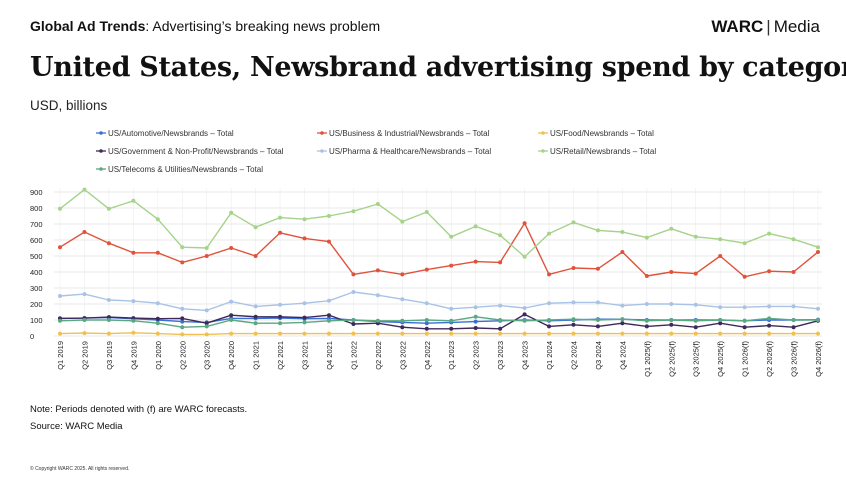  I want to click on data-point-us-retail-newsbrands-total-q1-2023, so click(451, 236).